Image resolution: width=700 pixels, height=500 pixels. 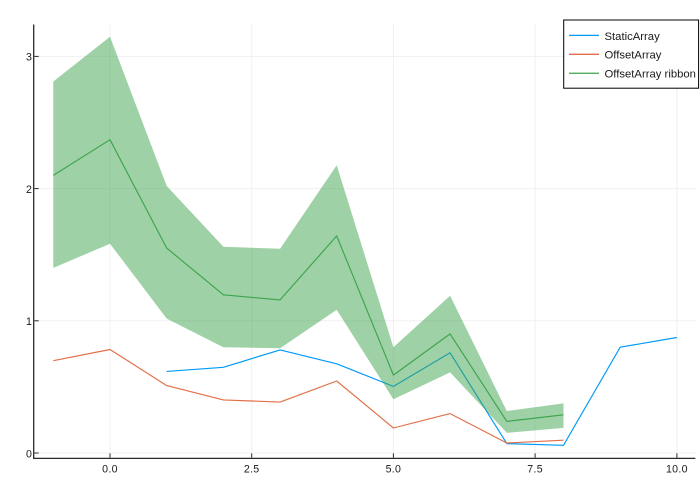 What do you see at coordinates (252, 470) in the screenshot?
I see `svg-text: 2.5` at bounding box center [252, 470].